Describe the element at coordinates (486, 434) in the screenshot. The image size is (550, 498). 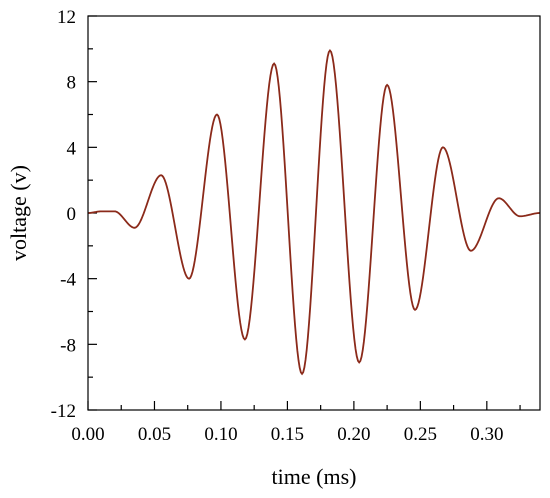
I see `x-tick-label: 0.30` at that location.